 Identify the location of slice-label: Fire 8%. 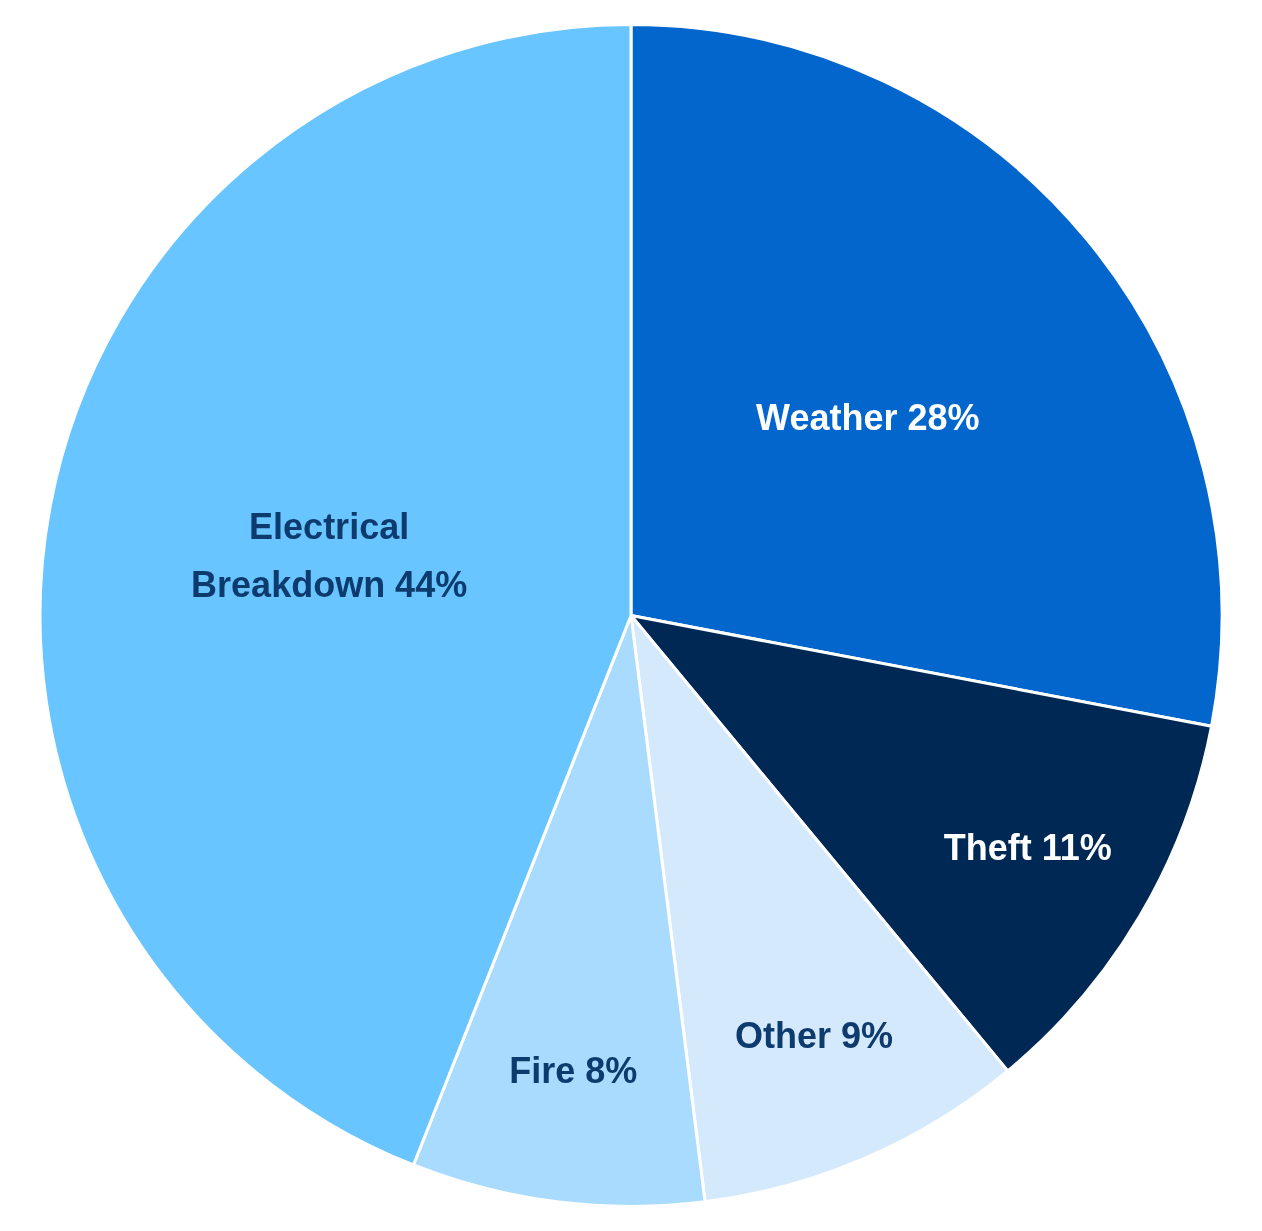
(573, 1070).